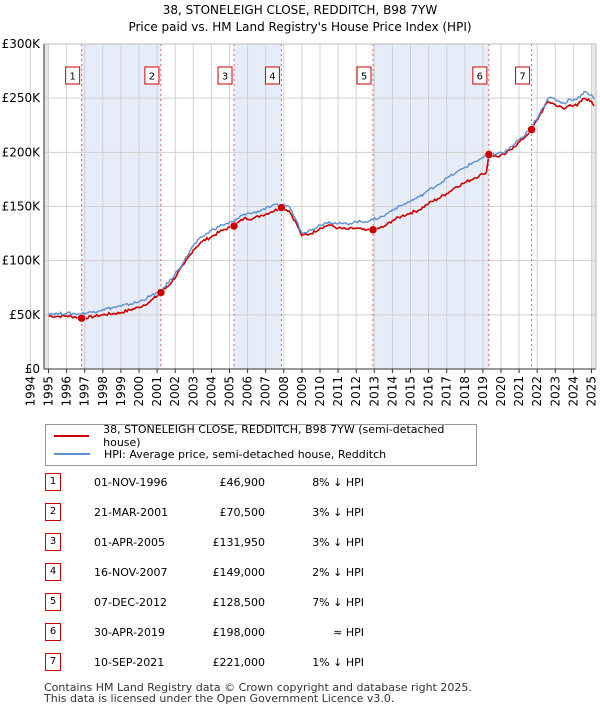  Describe the element at coordinates (175, 391) in the screenshot. I see `x-tick-label: 2002` at that location.